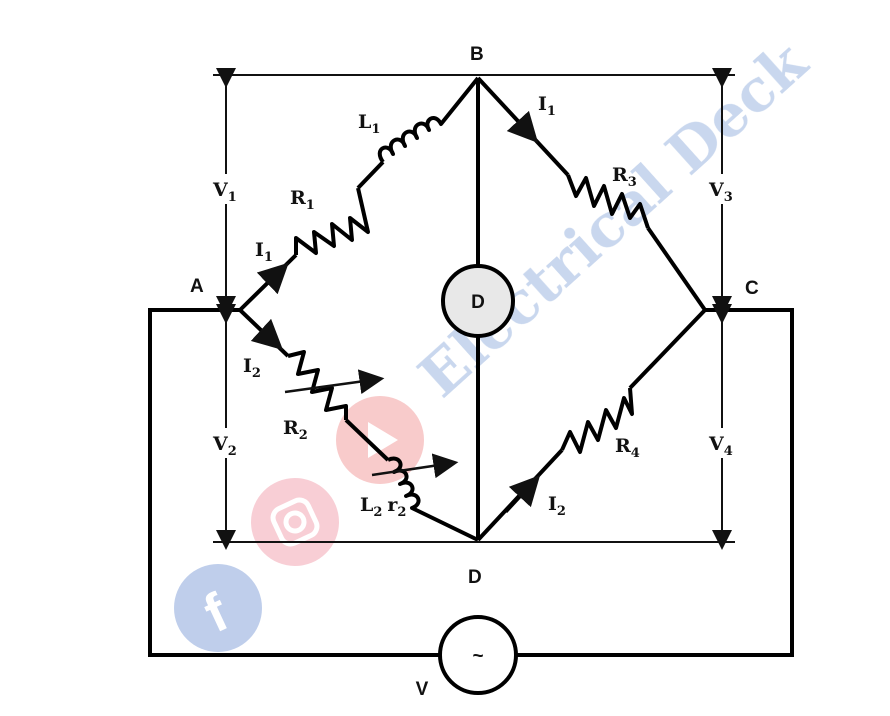  Describe the element at coordinates (302, 200) in the screenshot. I see `r1-label: R1` at that location.